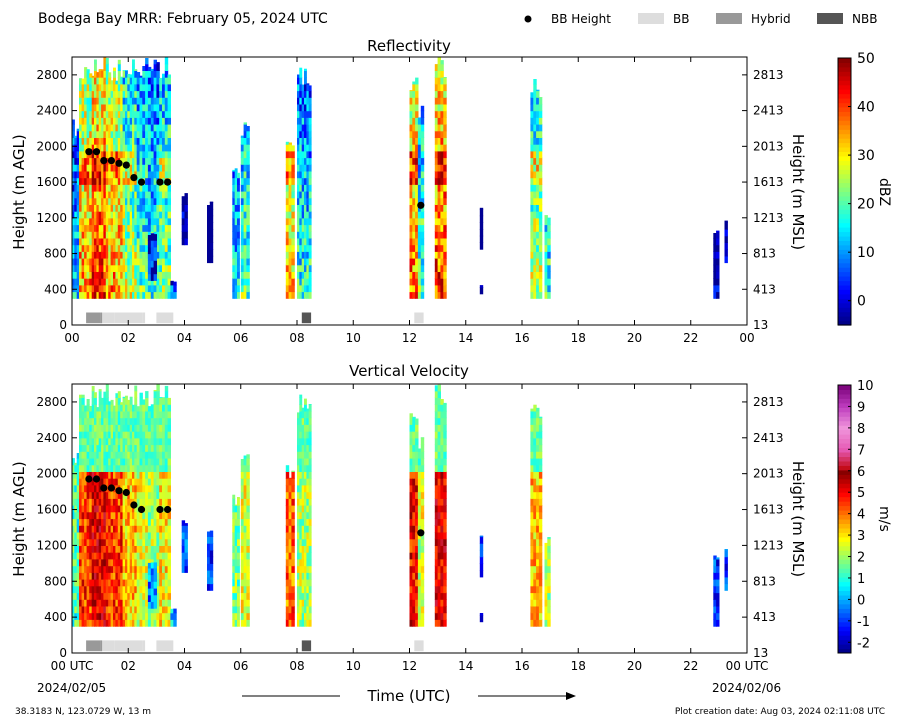  What do you see at coordinates (51, 545) in the screenshot?
I see `y-tick-label: 1200` at bounding box center [51, 545].